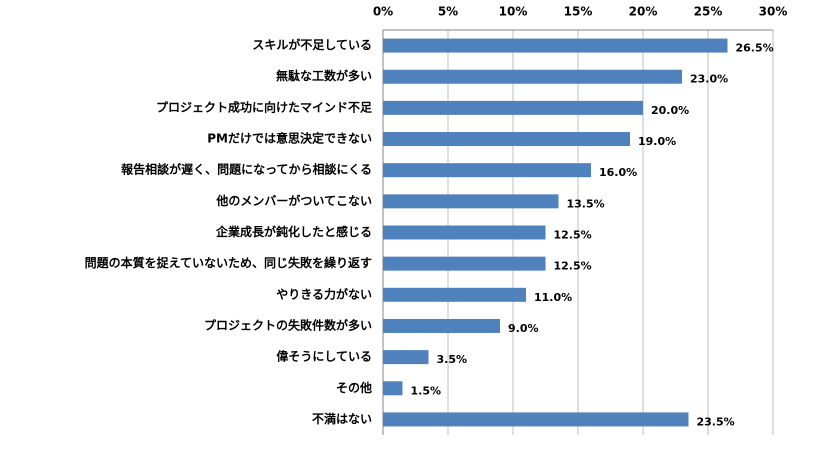 The width and height of the screenshot is (831, 451). What do you see at coordinates (289, 138) in the screenshot?
I see `y-tick-label: PMだけでは意思決定できない` at bounding box center [289, 138].